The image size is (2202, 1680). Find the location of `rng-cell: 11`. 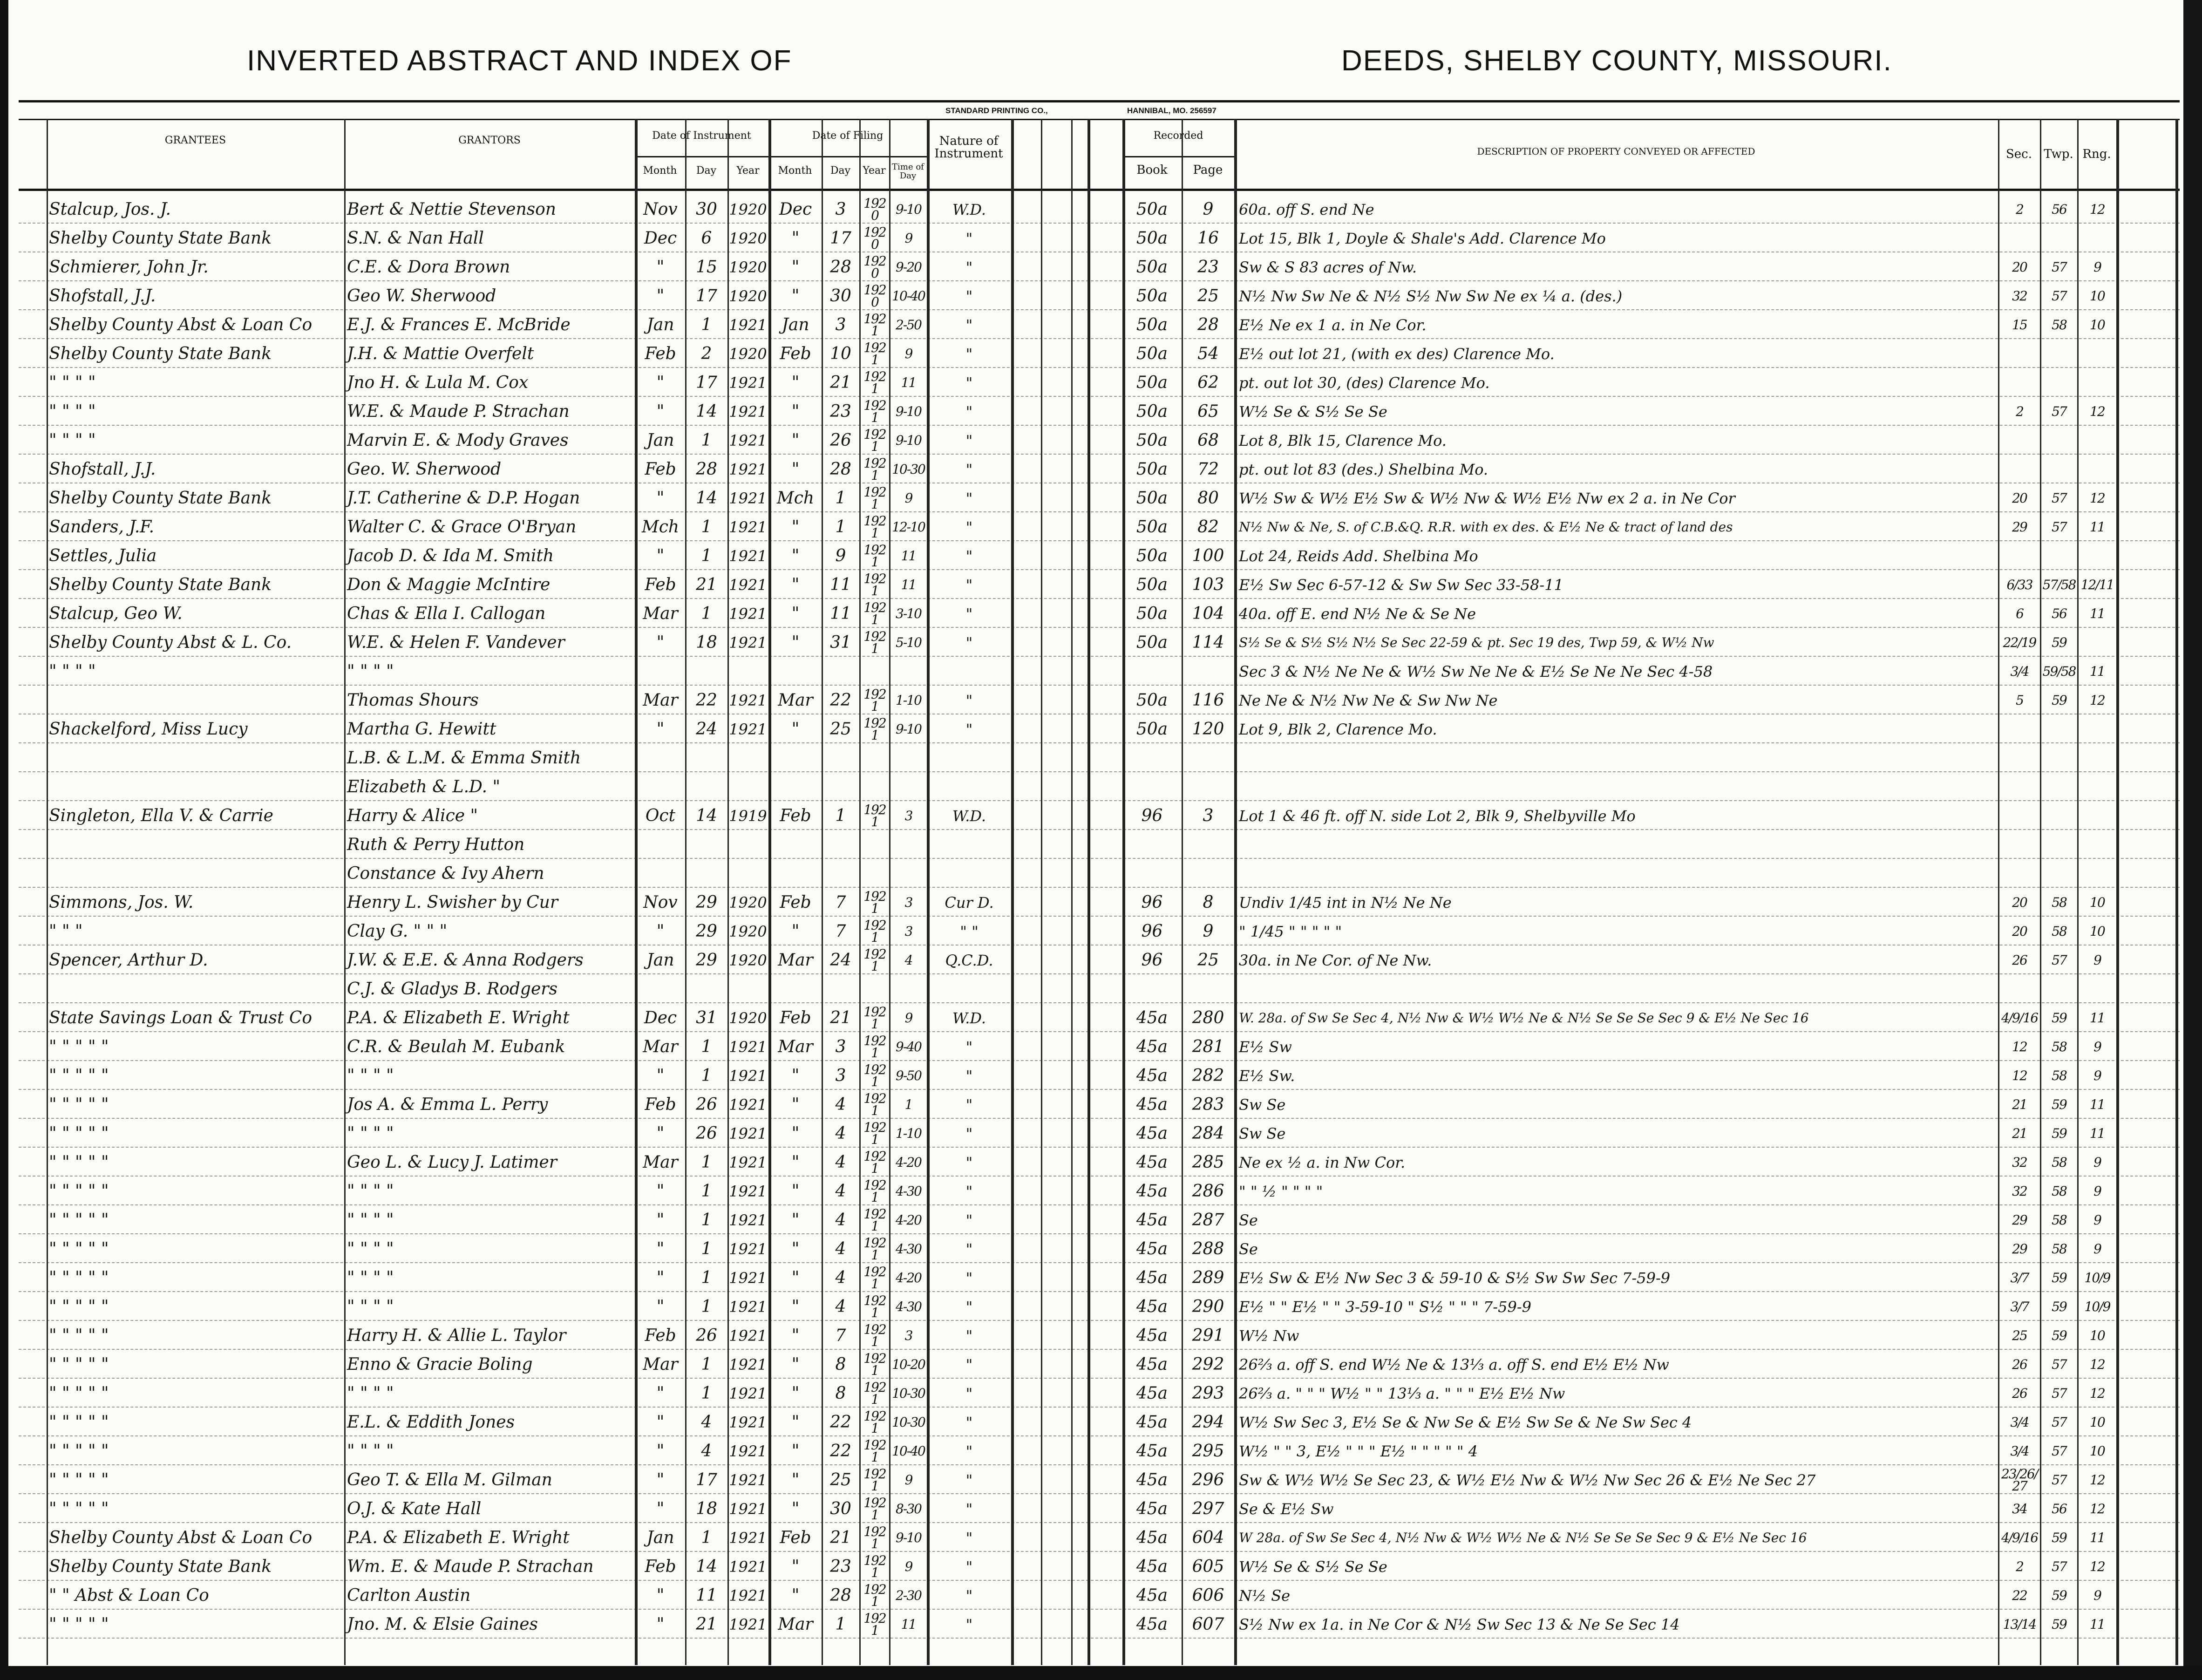

rng-cell: 11 is located at coordinates (2098, 1133).